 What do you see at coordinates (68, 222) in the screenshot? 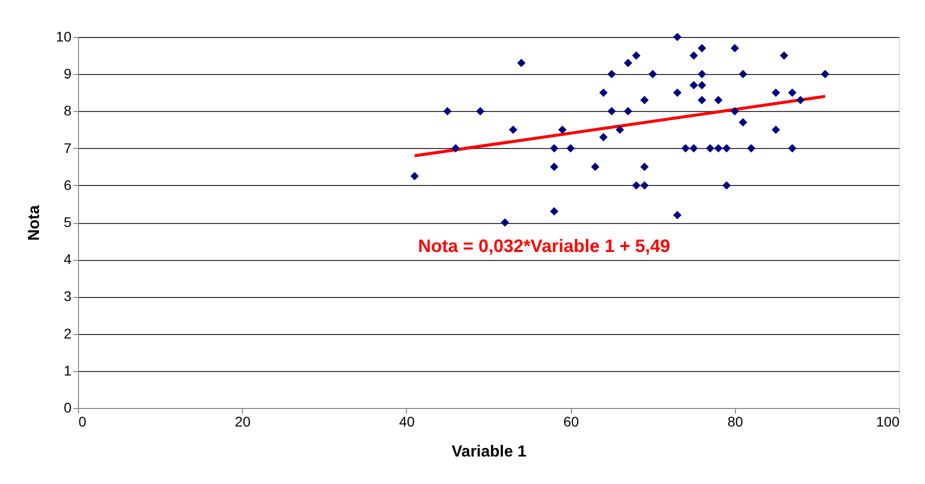
I see `y-tick-label: 5` at bounding box center [68, 222].